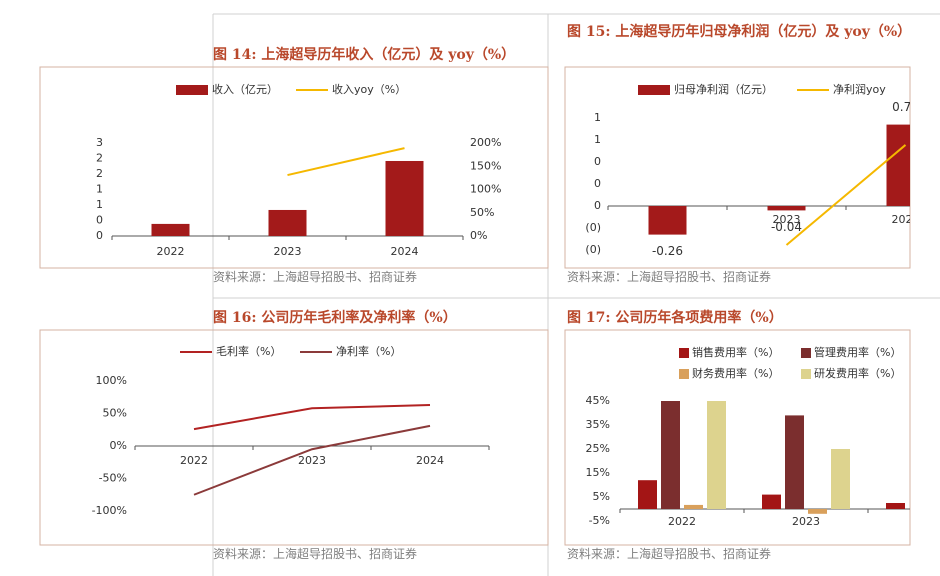 Image resolution: width=940 pixels, height=576 pixels. I want to click on y-tick-label: -5%, so click(599, 520).